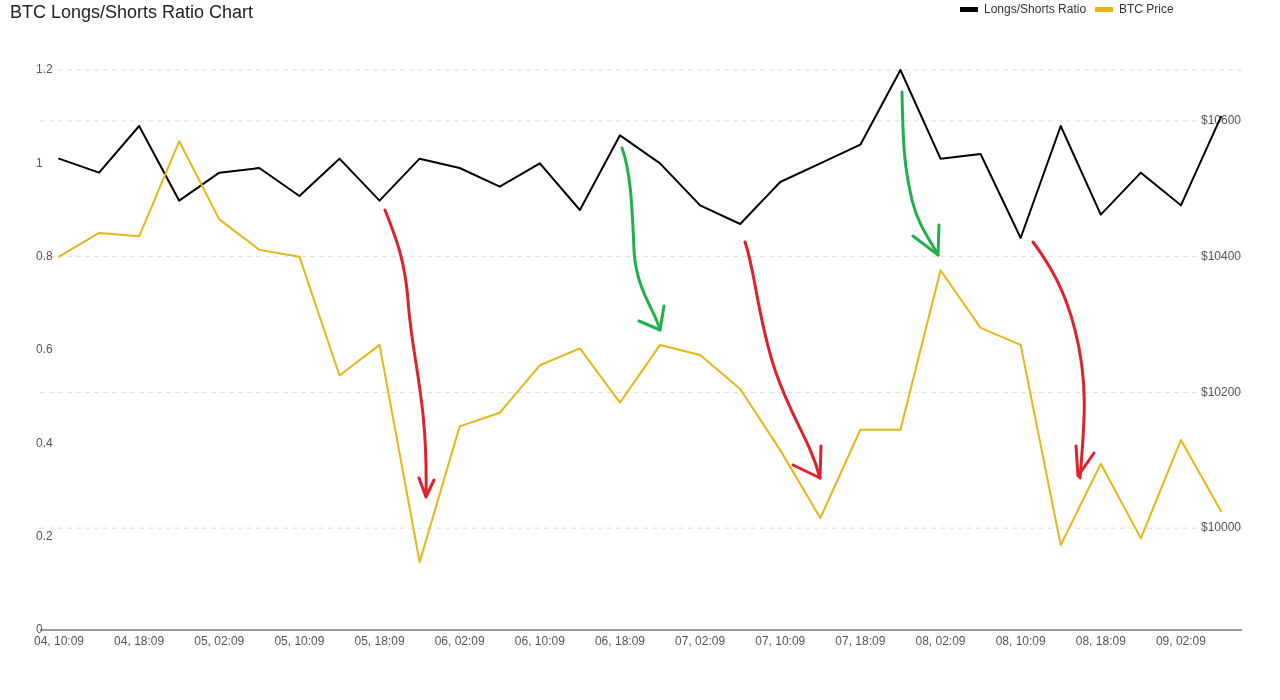 This screenshot has height=700, width=1280. What do you see at coordinates (940, 641) in the screenshot?
I see `x-tick-label: 08, 02:09` at bounding box center [940, 641].